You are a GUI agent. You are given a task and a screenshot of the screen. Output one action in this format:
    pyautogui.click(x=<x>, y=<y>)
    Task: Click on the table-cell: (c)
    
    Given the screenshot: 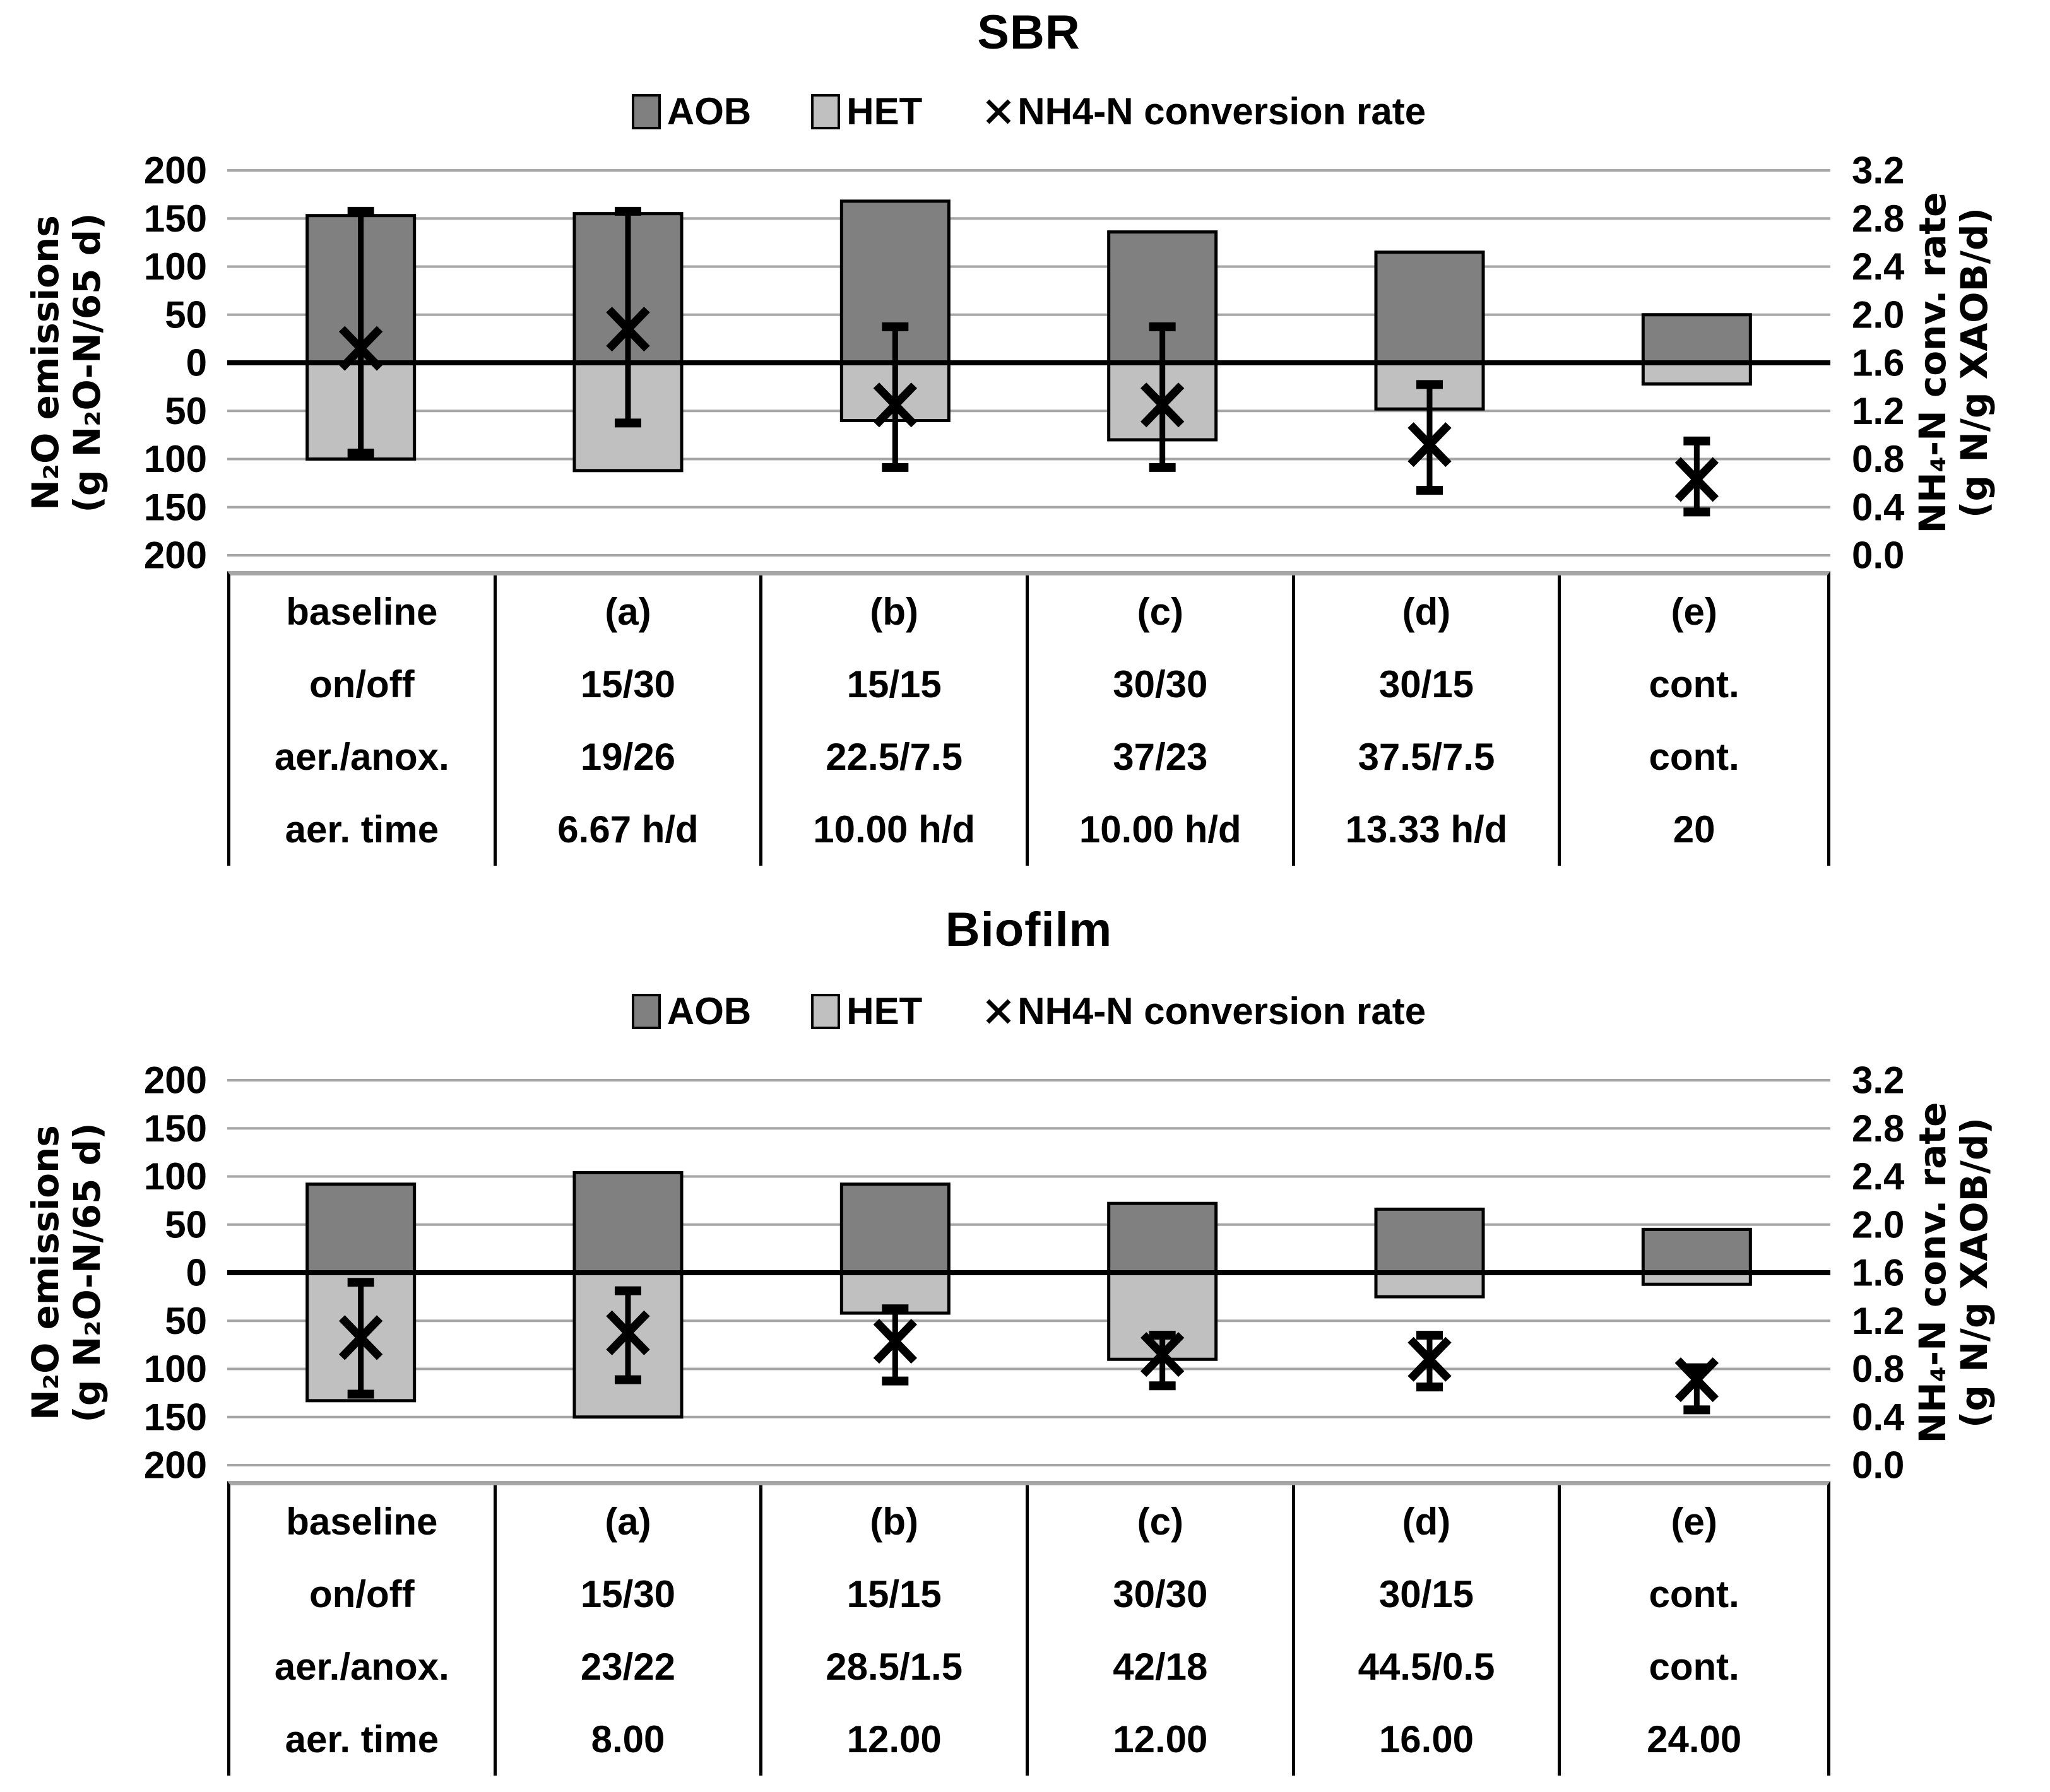 What is the action you would take?
    pyautogui.click(x=1162, y=611)
    